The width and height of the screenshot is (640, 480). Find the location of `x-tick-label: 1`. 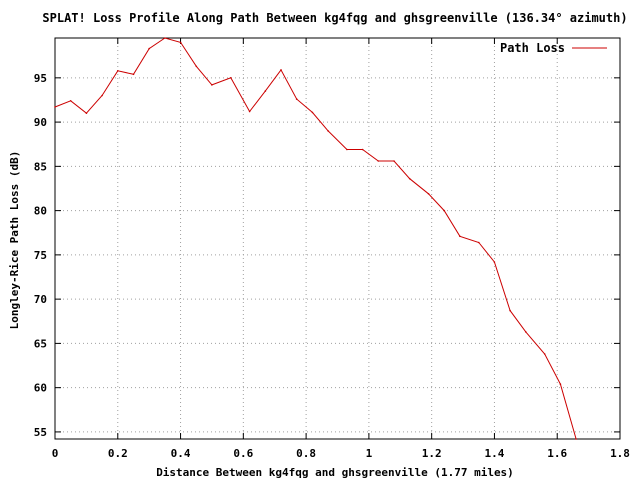

x-tick-label: 1 is located at coordinates (369, 453).